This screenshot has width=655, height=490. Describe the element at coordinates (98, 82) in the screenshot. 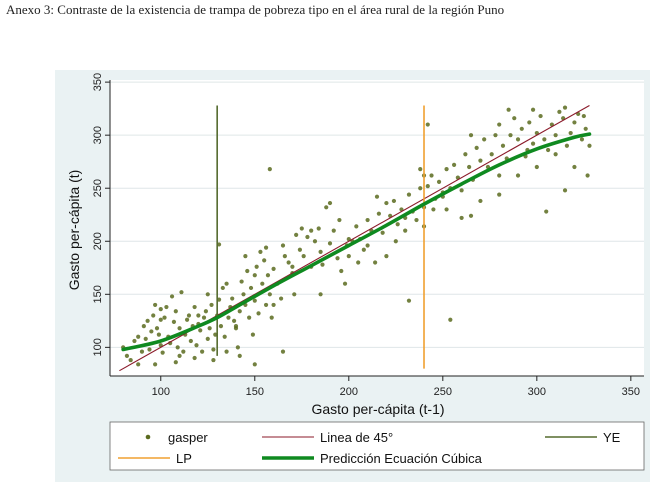

I see `y-tick-label: 350` at that location.